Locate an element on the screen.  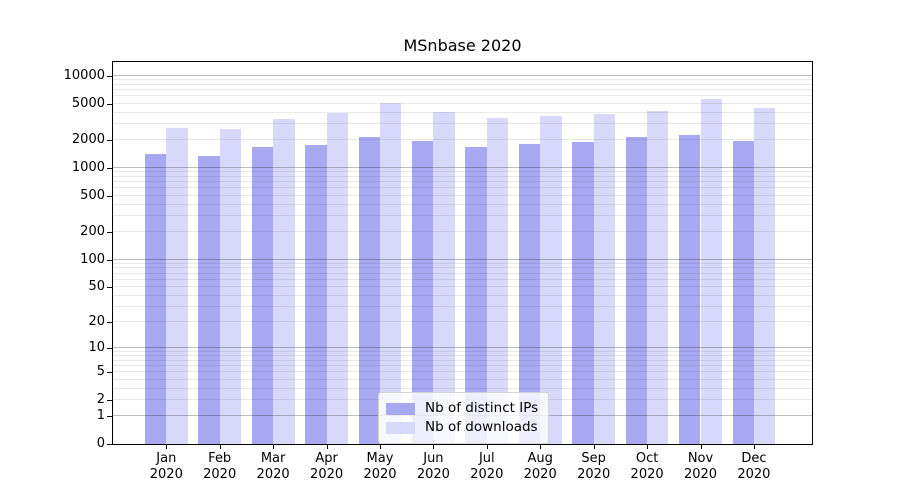
bar-distinct-ips-jul is located at coordinates (476, 295).